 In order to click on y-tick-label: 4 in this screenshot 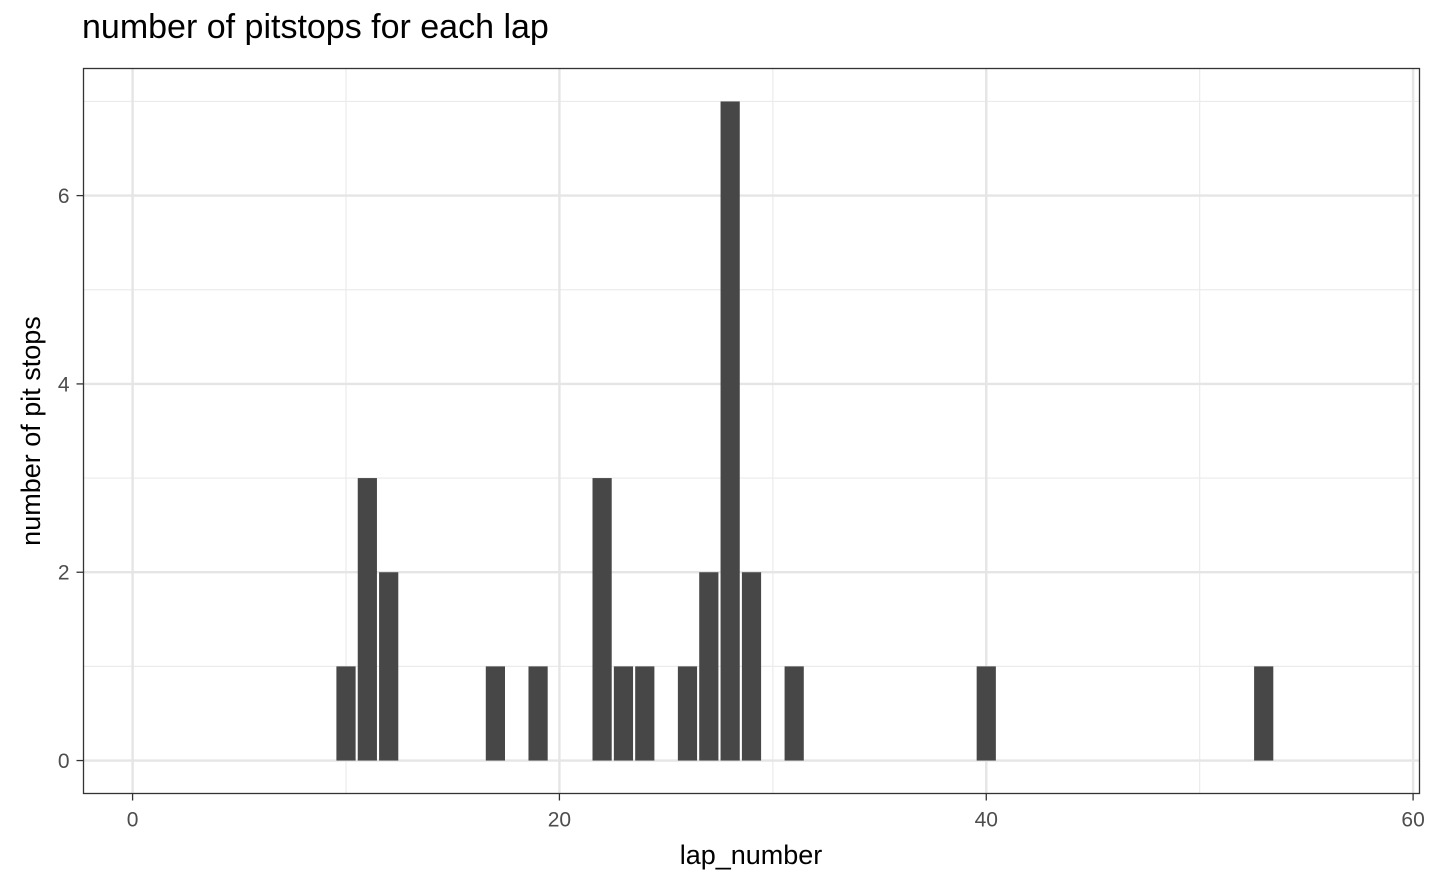, I will do `click(64, 384)`.